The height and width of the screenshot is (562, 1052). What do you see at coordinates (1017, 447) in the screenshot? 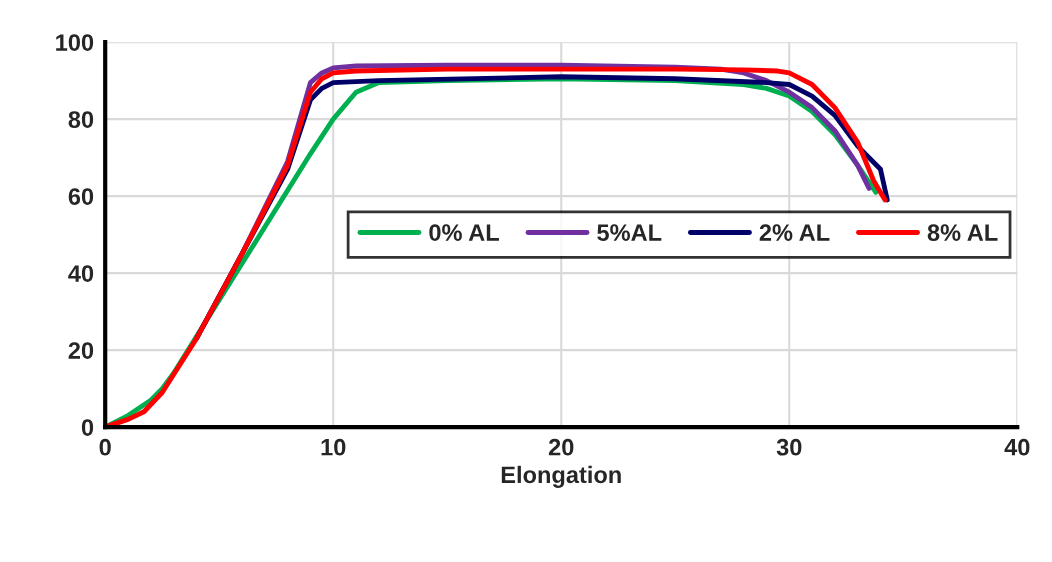
I see `x-tick-label: 40` at bounding box center [1017, 447].